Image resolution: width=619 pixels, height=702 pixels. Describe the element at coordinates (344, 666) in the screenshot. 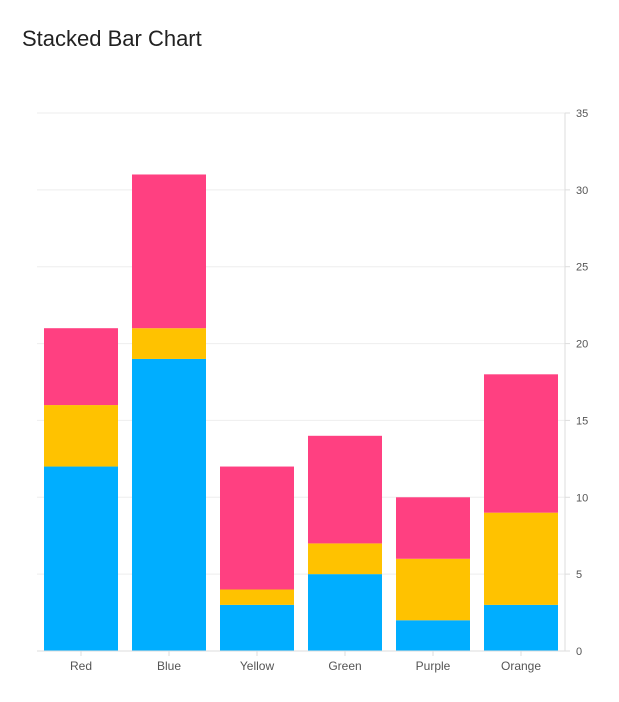

I see `x-category-label: Green` at that location.